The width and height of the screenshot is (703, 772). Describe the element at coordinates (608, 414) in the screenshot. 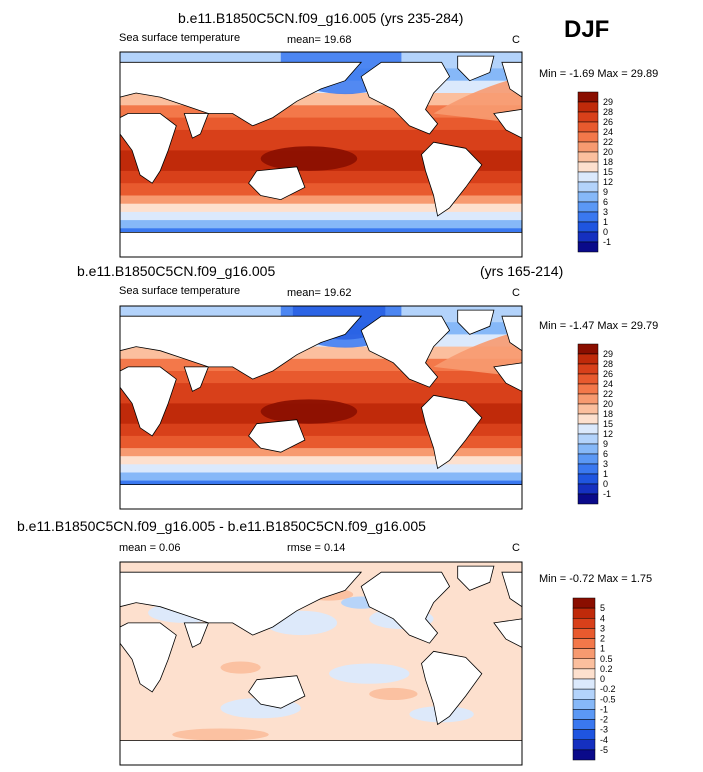

I see `colorbar-tick-1-6: 18` at that location.